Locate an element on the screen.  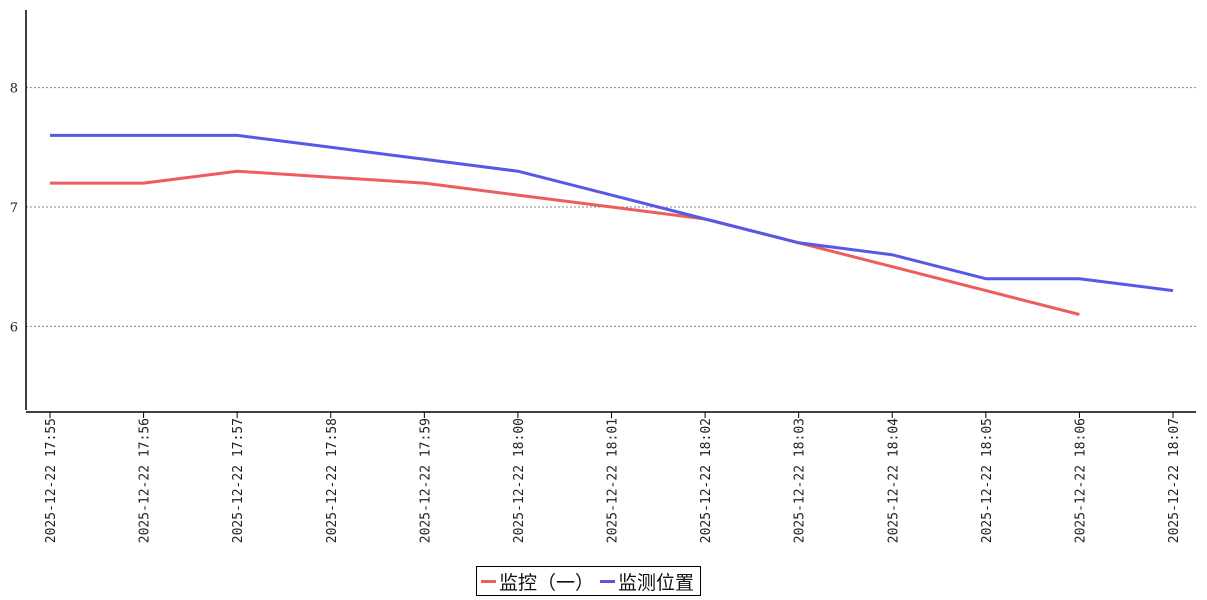
legend: 监控（一） 监测位置 is located at coordinates (589, 581).